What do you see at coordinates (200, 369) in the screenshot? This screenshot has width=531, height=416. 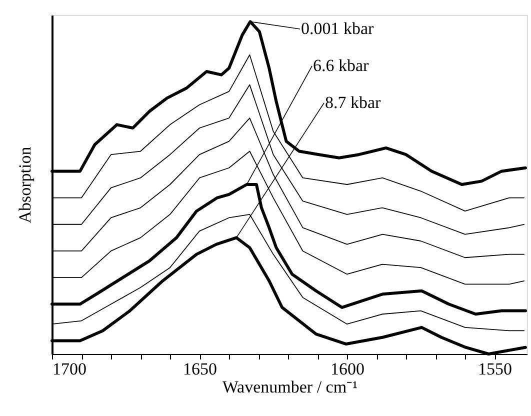 I see `x-tick-label: 1650` at bounding box center [200, 369].